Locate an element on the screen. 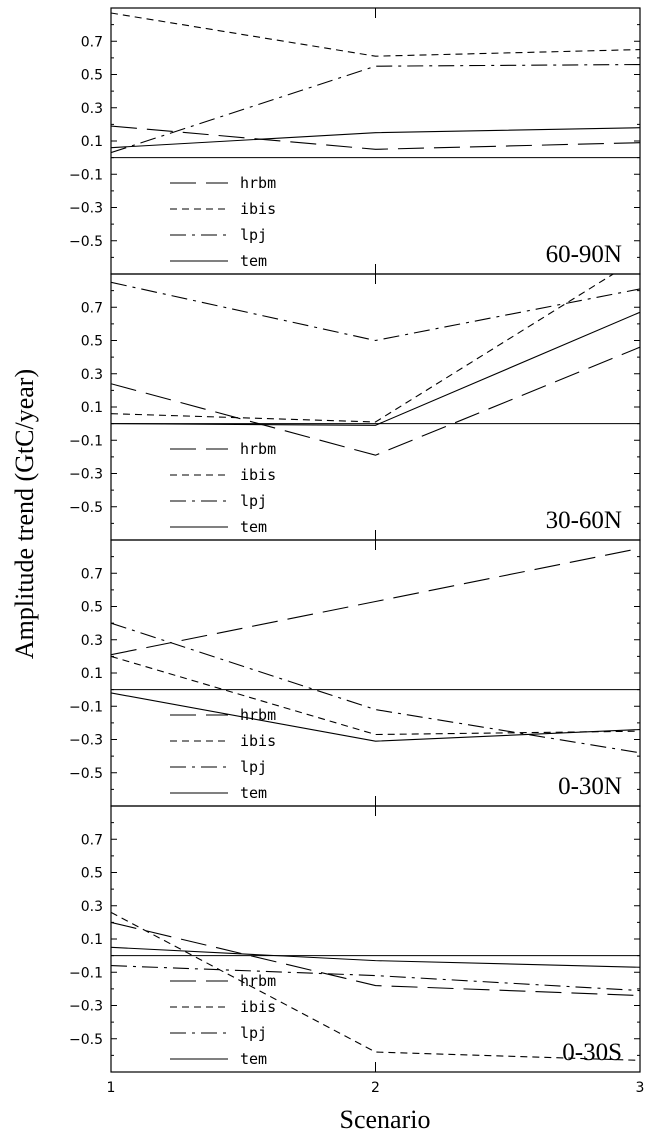 This screenshot has width=649, height=1135. x-tick-label: 2 is located at coordinates (375, 1088).